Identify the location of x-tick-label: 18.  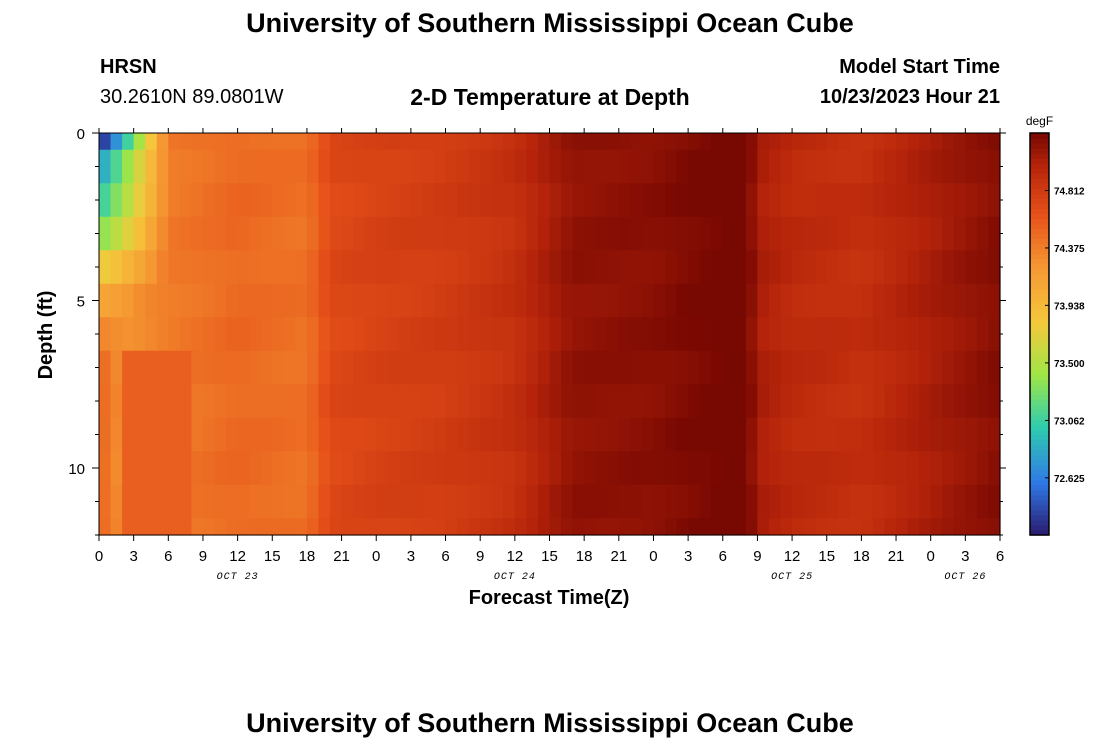
(584, 556).